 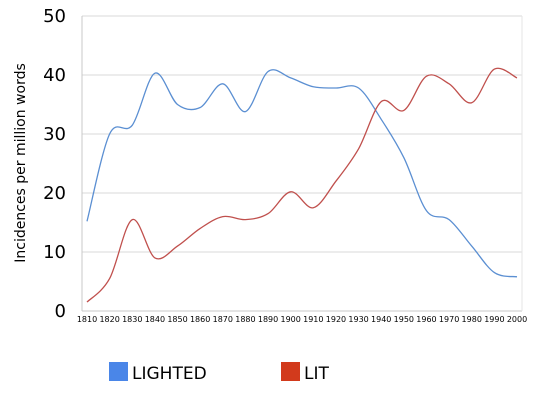 I want to click on x-tick-1930: 1930, so click(x=358, y=319).